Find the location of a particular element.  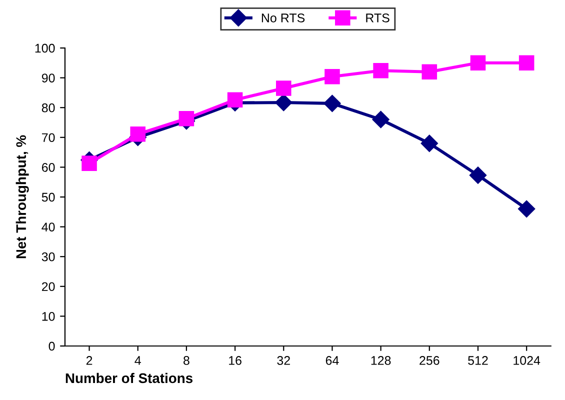

x-tick-label: 4 is located at coordinates (137, 360).